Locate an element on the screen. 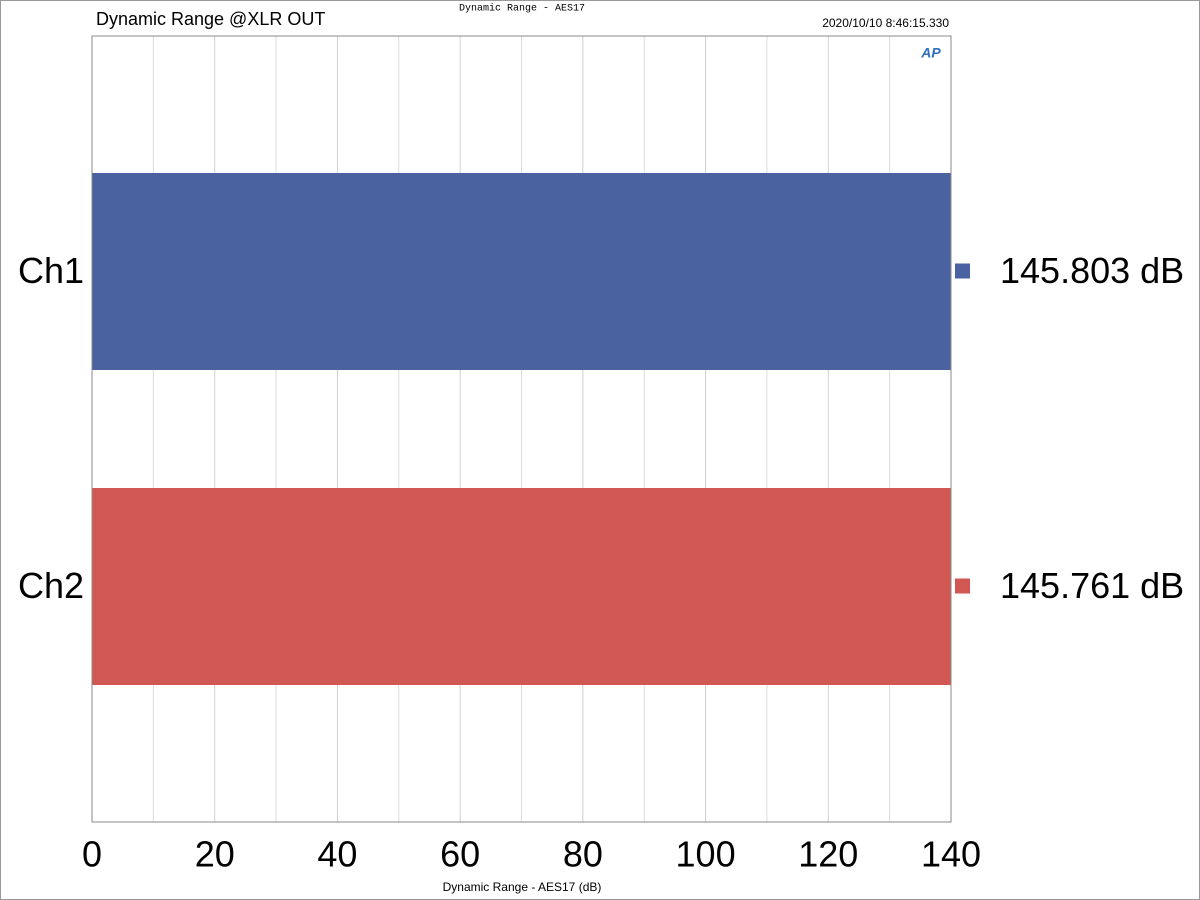  x-axis-label: Dynamic Range - AES17 (dB) is located at coordinates (522, 887).